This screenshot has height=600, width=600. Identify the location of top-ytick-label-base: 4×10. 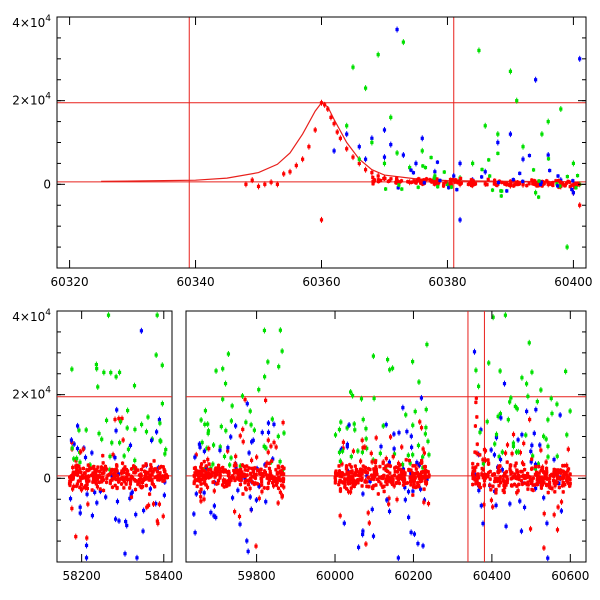
(28, 23).